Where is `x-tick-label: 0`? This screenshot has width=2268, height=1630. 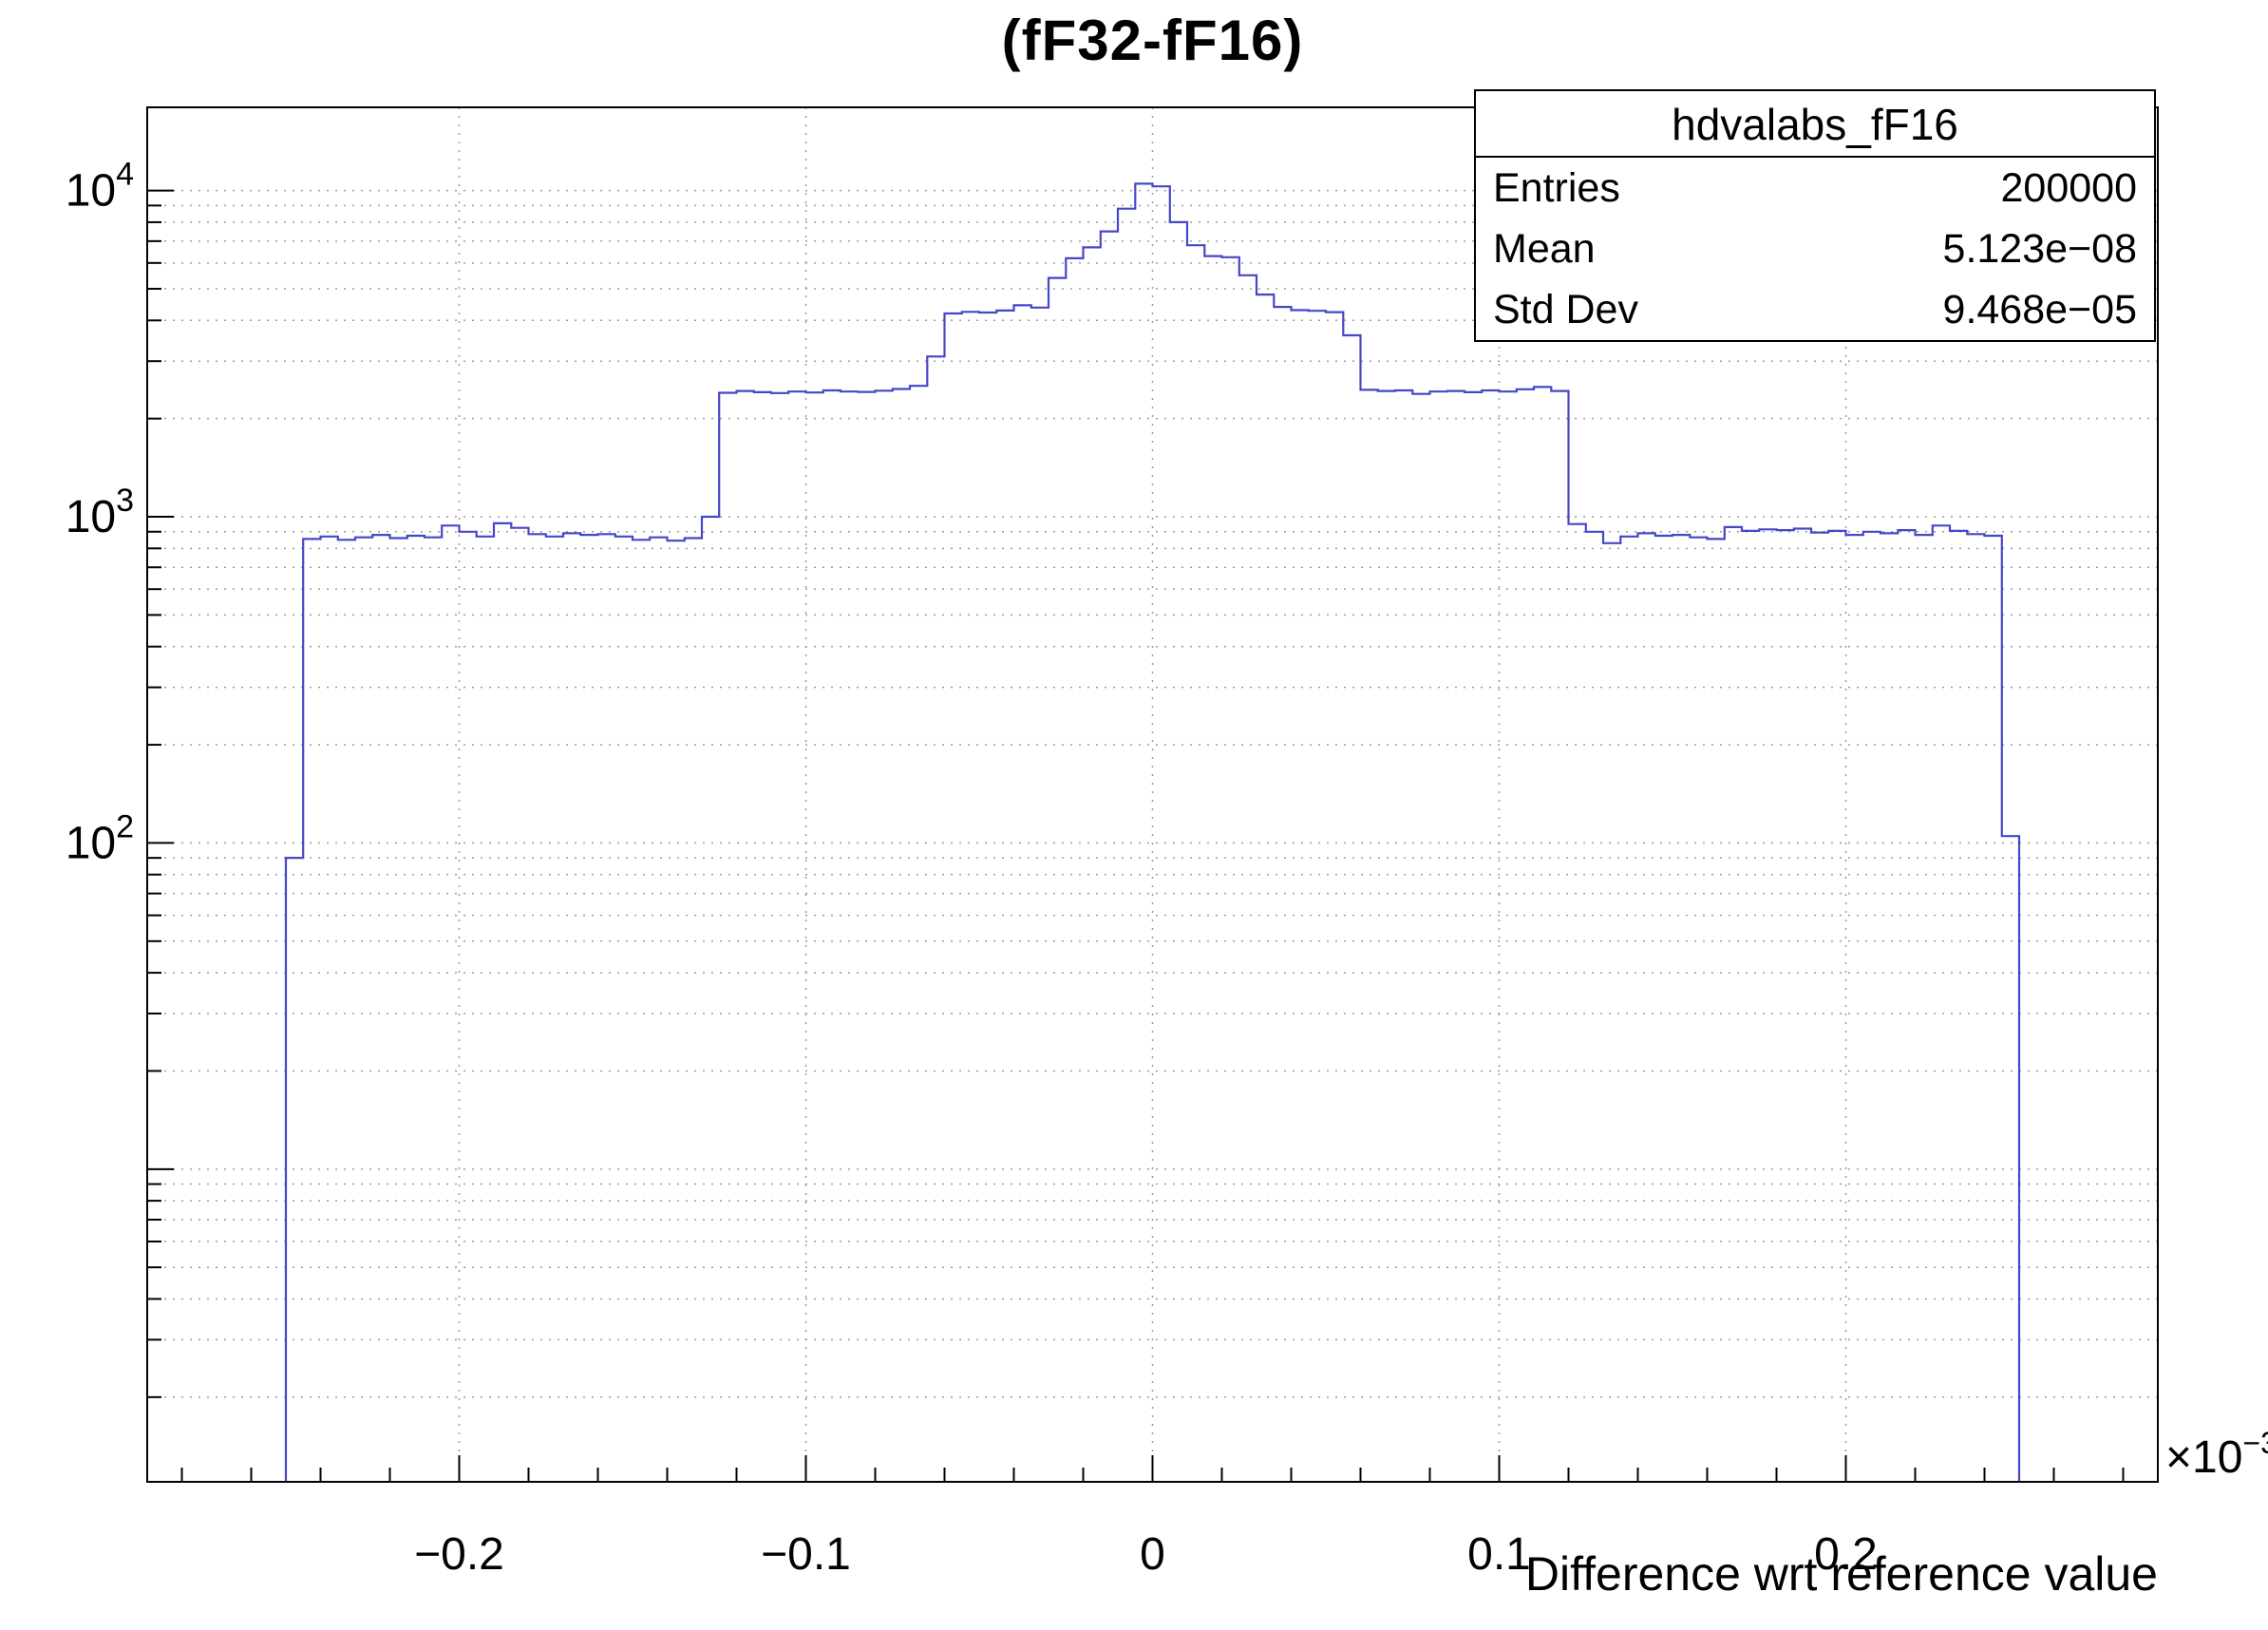
x-tick-label: 0 is located at coordinates (1152, 1554).